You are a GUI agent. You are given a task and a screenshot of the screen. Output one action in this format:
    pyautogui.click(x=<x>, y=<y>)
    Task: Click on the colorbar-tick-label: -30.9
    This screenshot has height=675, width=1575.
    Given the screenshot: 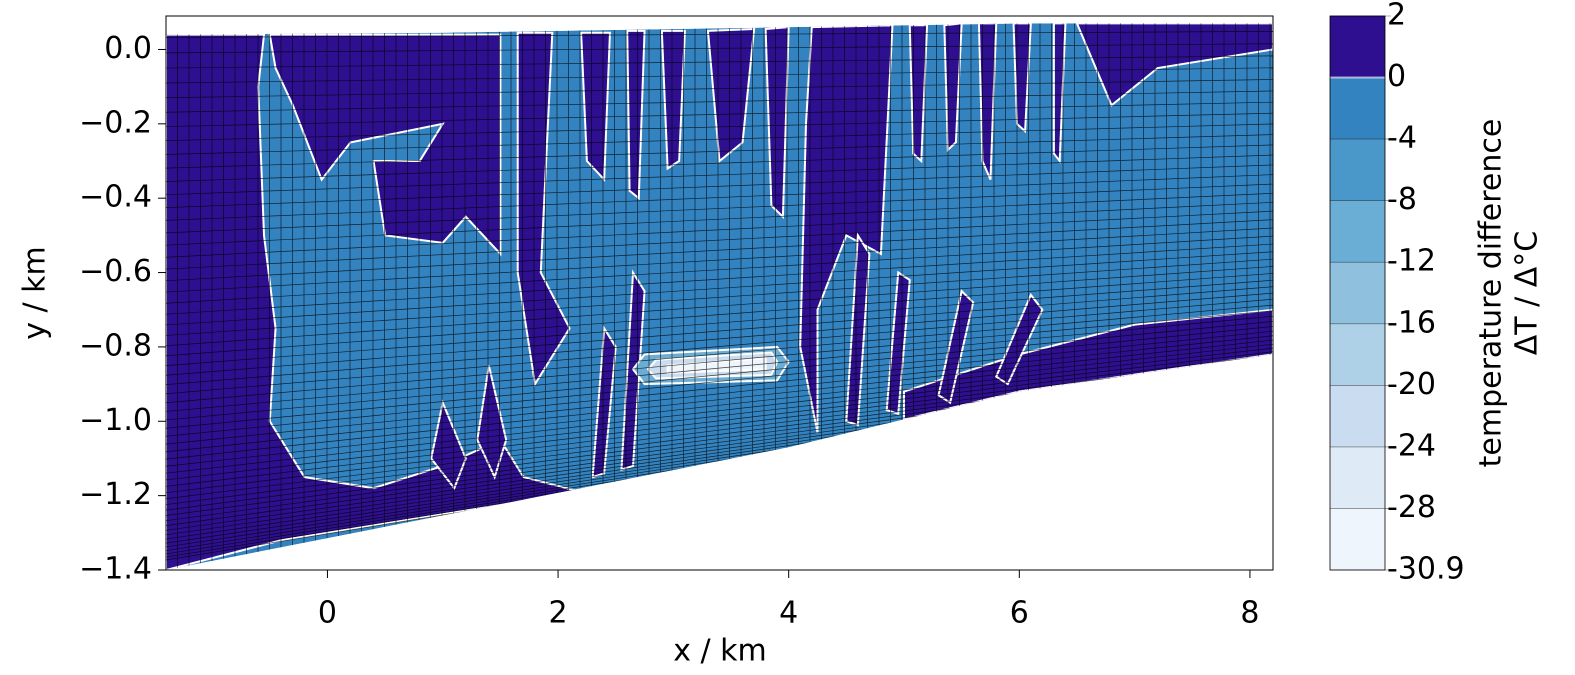 What is the action you would take?
    pyautogui.click(x=1426, y=569)
    